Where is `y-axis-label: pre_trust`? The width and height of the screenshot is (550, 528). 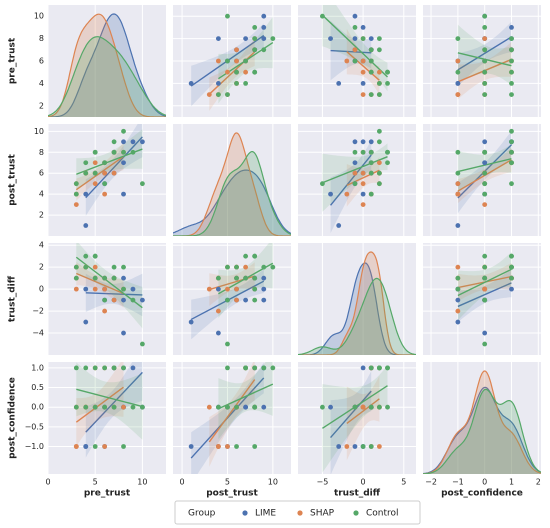 y-axis-label: pre_trust is located at coordinates (13, 60).